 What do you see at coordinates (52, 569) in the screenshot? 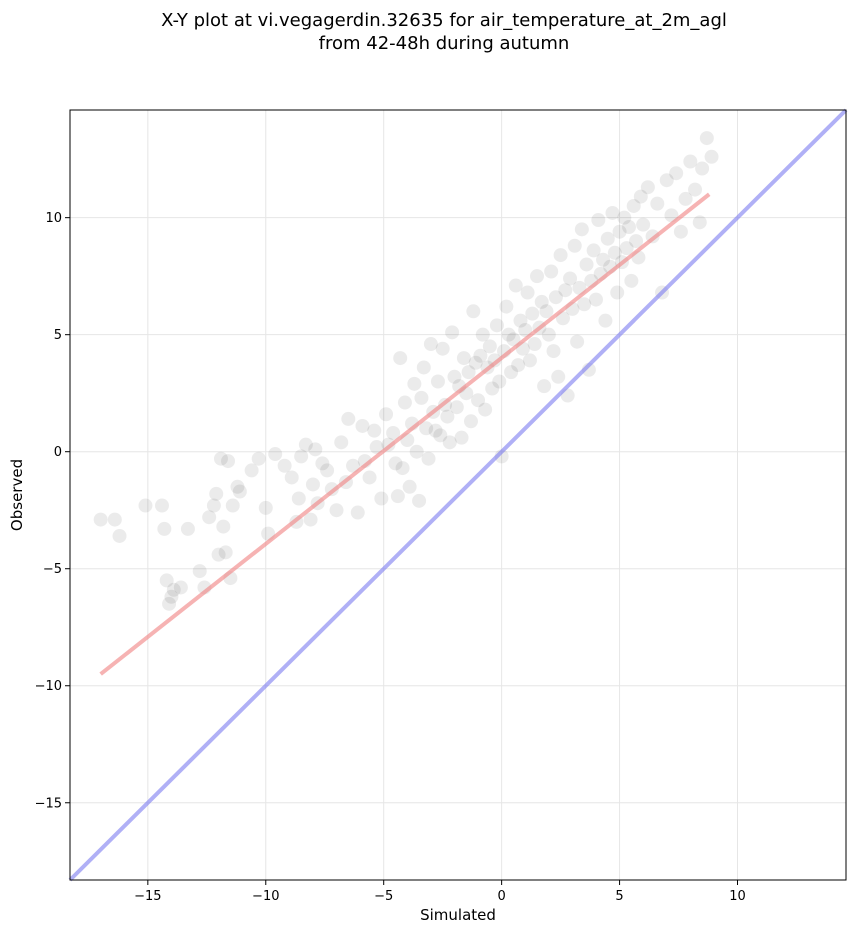
I see `y-tick-label: −5` at bounding box center [52, 569].